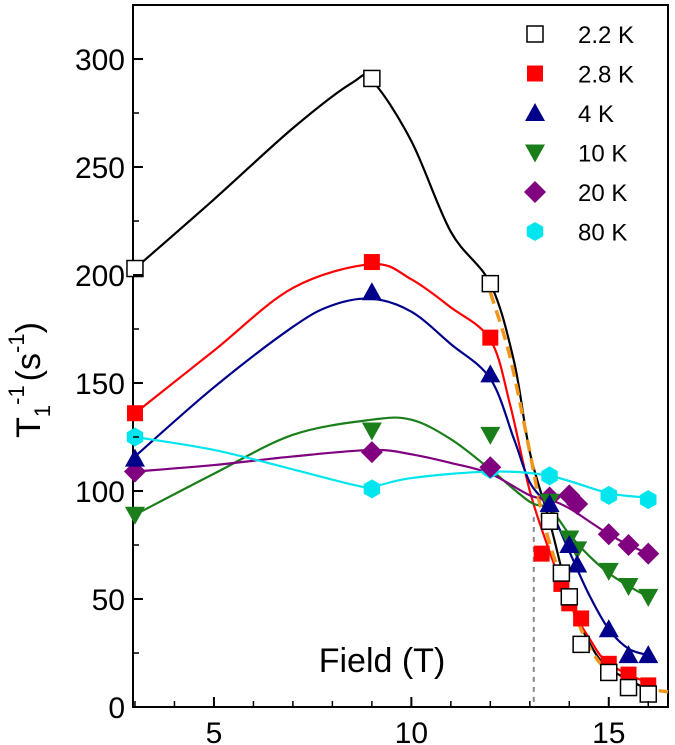 This screenshot has height=745, width=675. Describe the element at coordinates (490, 337) in the screenshot. I see `data-point-s1-p2` at that location.